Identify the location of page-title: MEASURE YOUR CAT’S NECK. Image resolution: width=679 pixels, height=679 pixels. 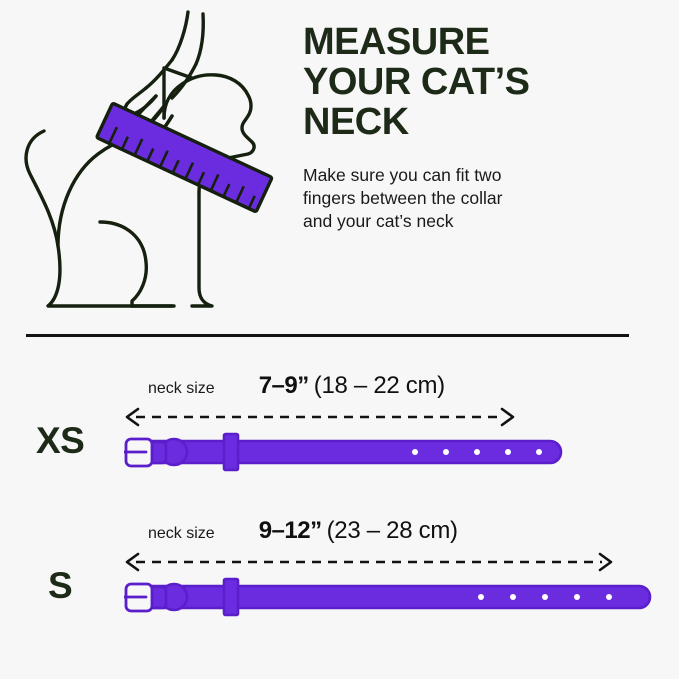
(483, 82).